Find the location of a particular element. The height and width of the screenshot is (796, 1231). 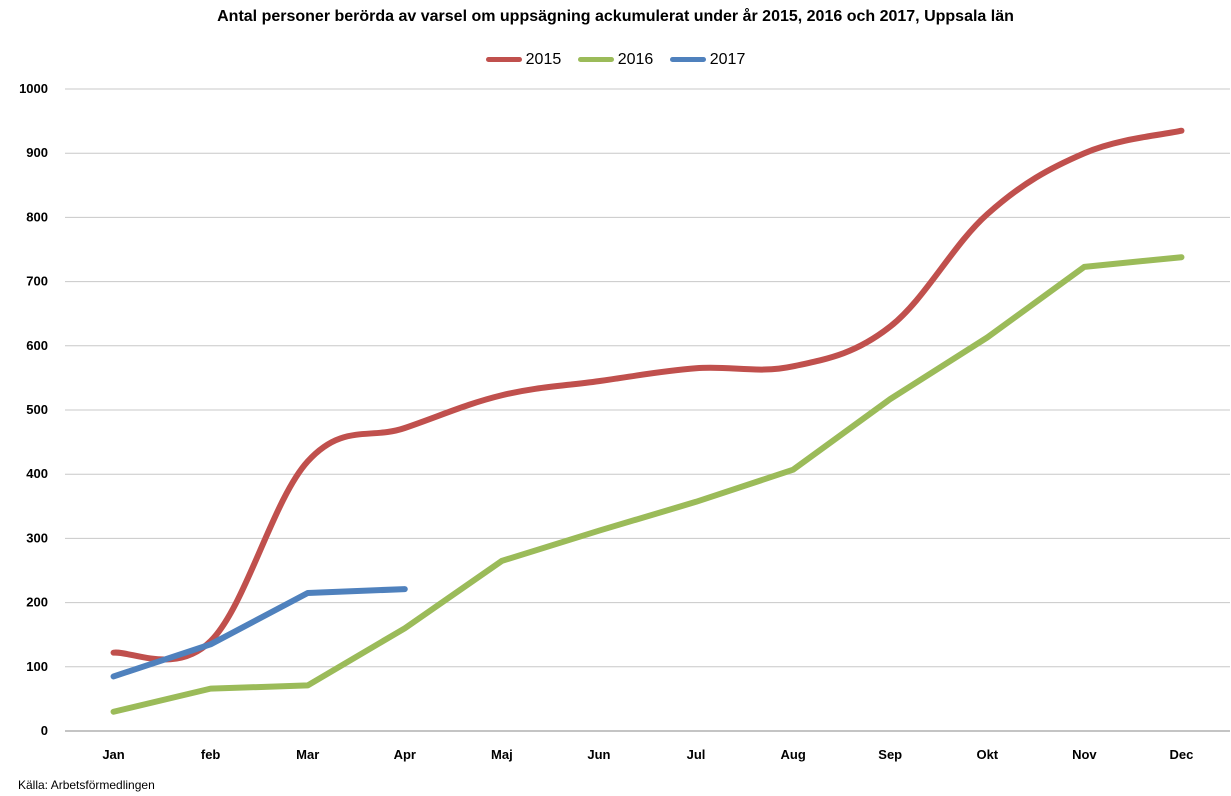

legend-label-2017: 2017 is located at coordinates (727, 59).